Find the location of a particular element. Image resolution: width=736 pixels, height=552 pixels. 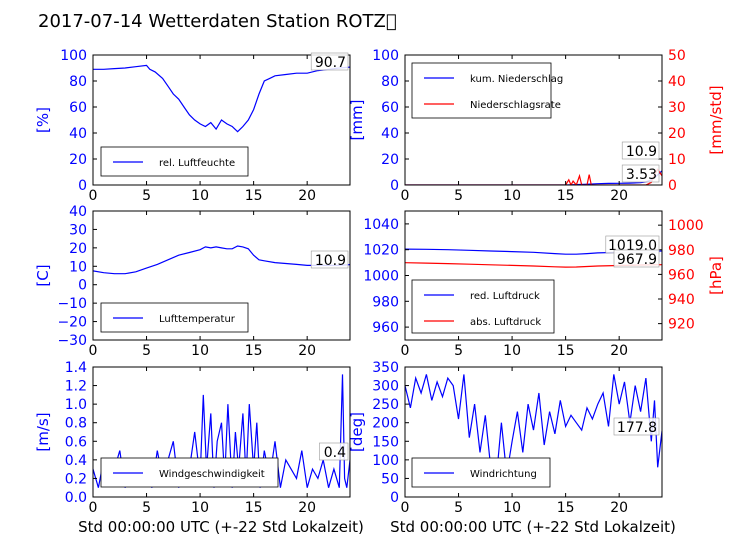

value-annotation: 0.4 is located at coordinates (335, 453).